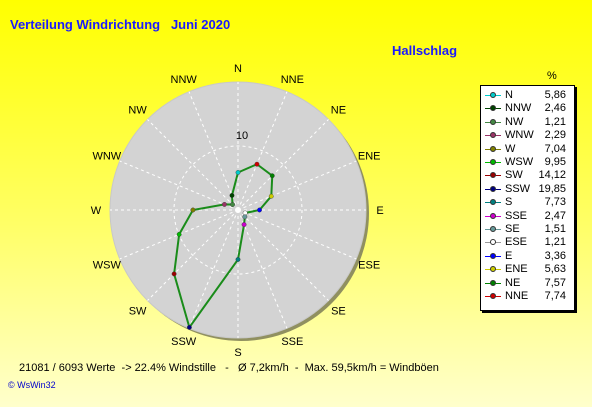 The image size is (592, 407). Describe the element at coordinates (555, 269) in the screenshot. I see `legend-value: 5,63` at that location.